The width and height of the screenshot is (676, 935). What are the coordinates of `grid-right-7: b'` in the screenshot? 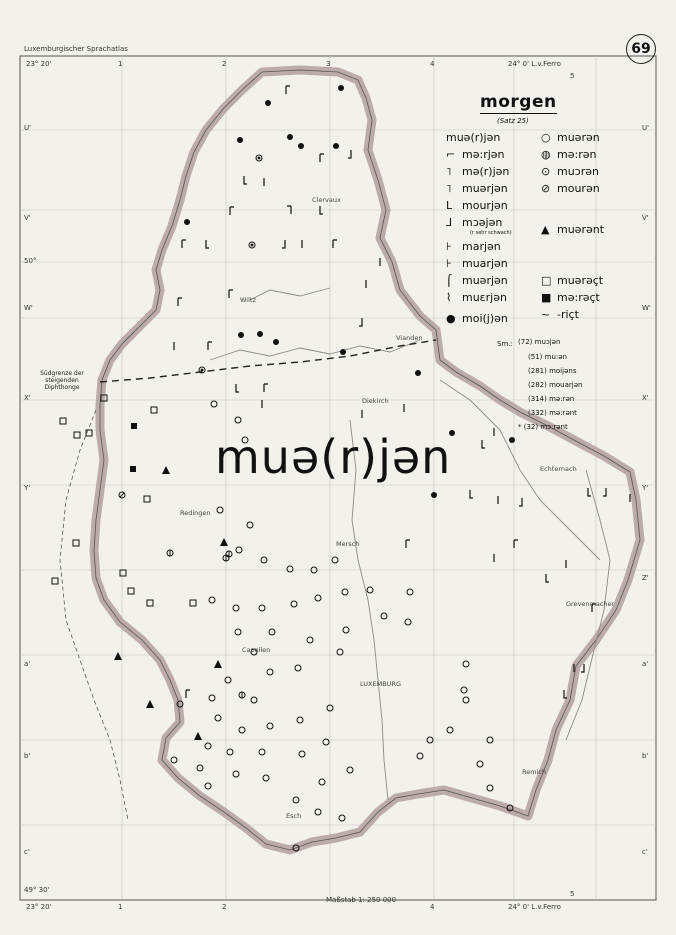 It's located at (645, 756).